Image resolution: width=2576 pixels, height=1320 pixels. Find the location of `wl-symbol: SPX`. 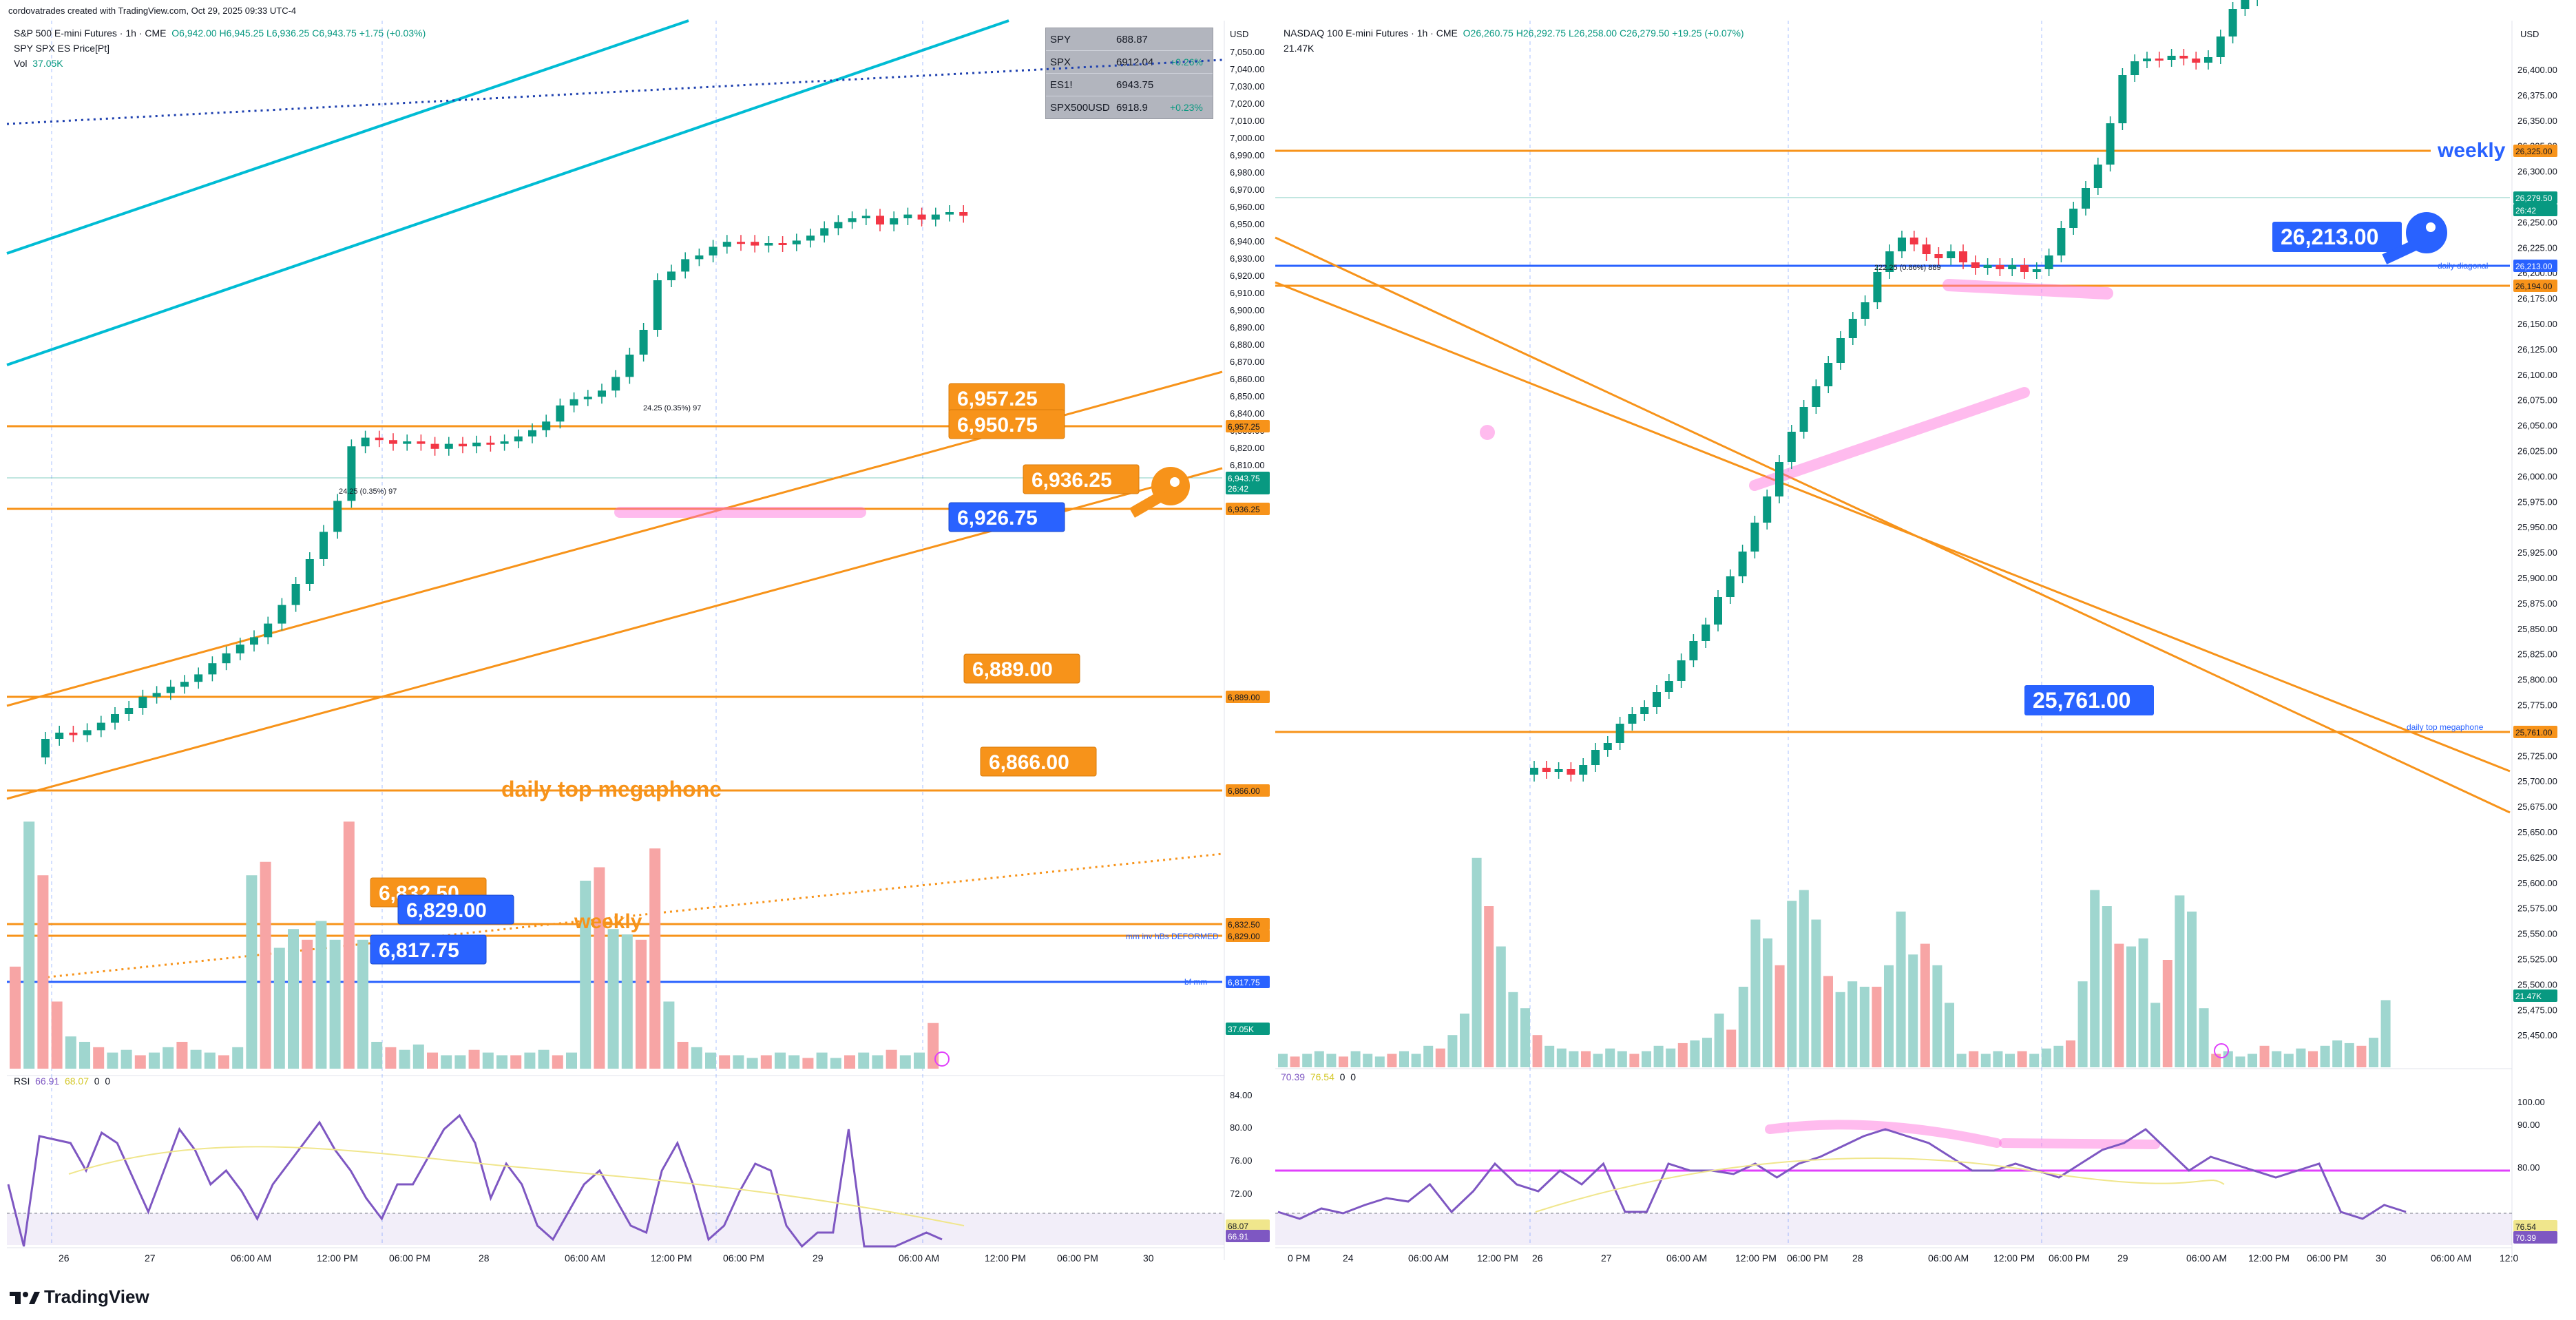

wl-symbol: SPX is located at coordinates (1060, 62).